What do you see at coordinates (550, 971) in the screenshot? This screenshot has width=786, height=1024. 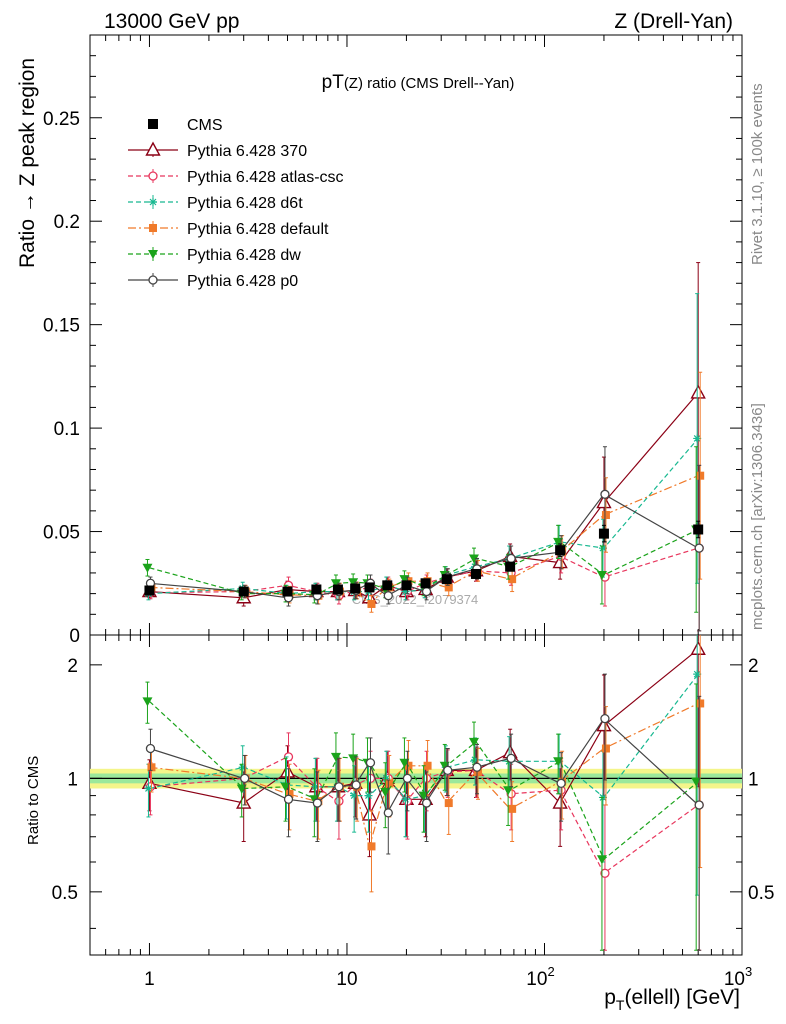 I see `x-tick-label-exp: 2` at bounding box center [550, 971].